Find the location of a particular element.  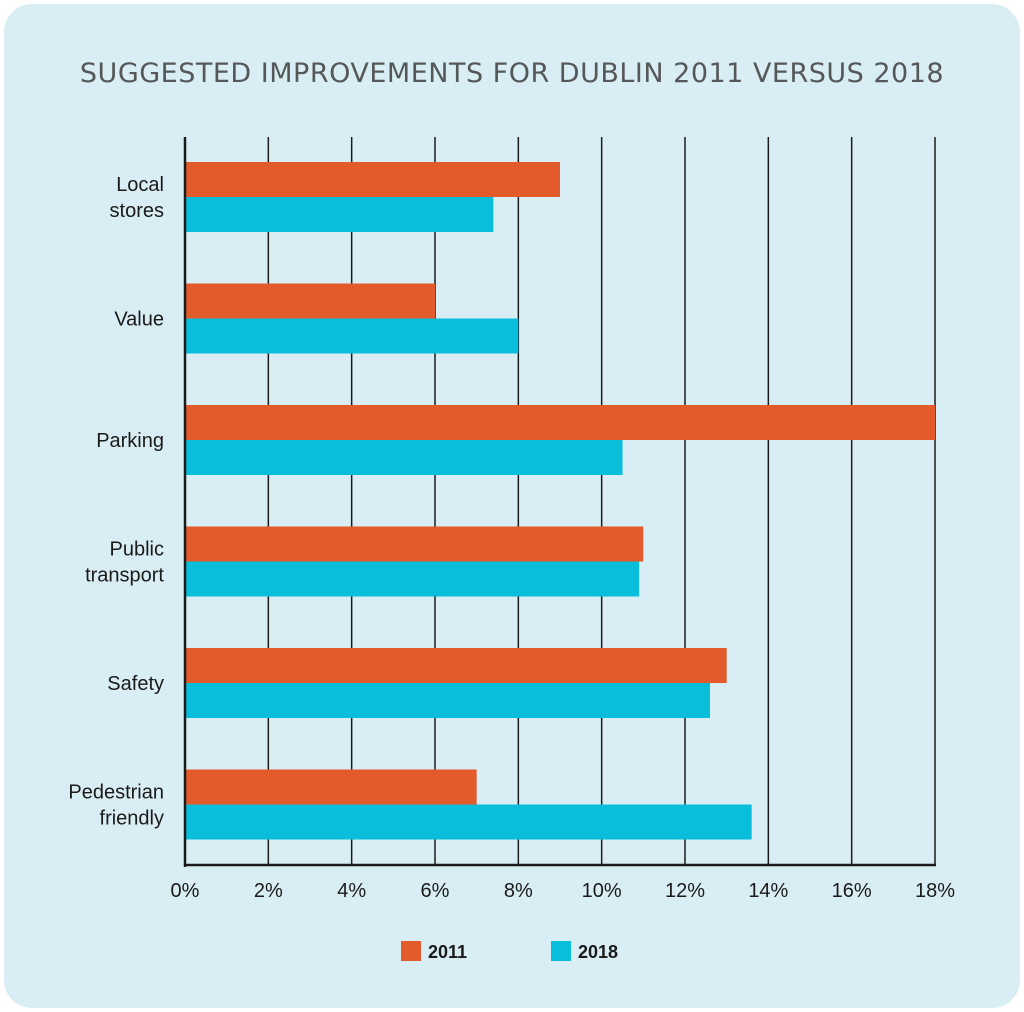

x-tick-label: 8% is located at coordinates (518, 891).